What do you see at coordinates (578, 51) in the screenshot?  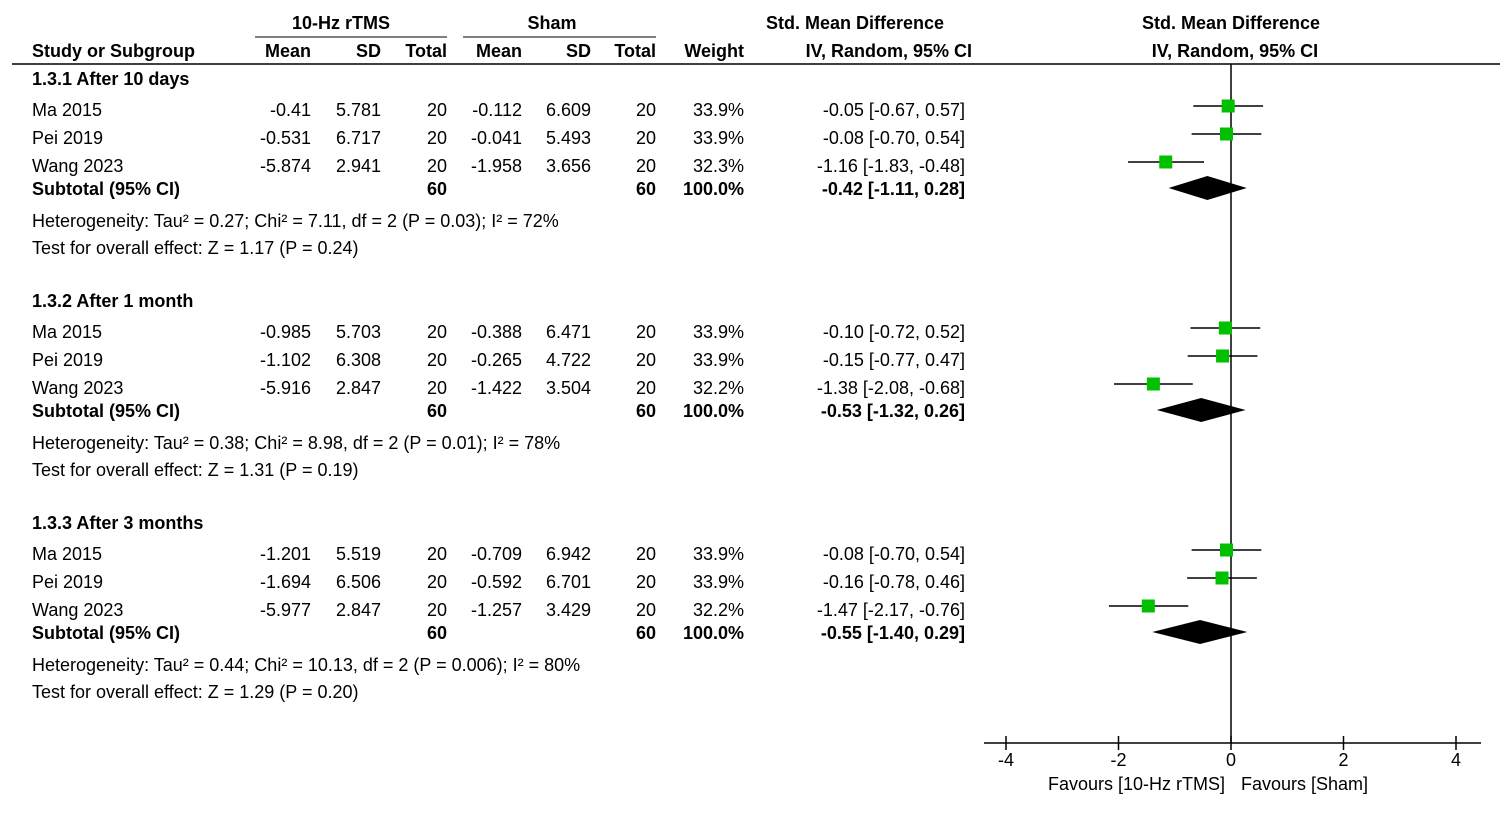 I see `col-ctrl-sd-header: SD` at bounding box center [578, 51].